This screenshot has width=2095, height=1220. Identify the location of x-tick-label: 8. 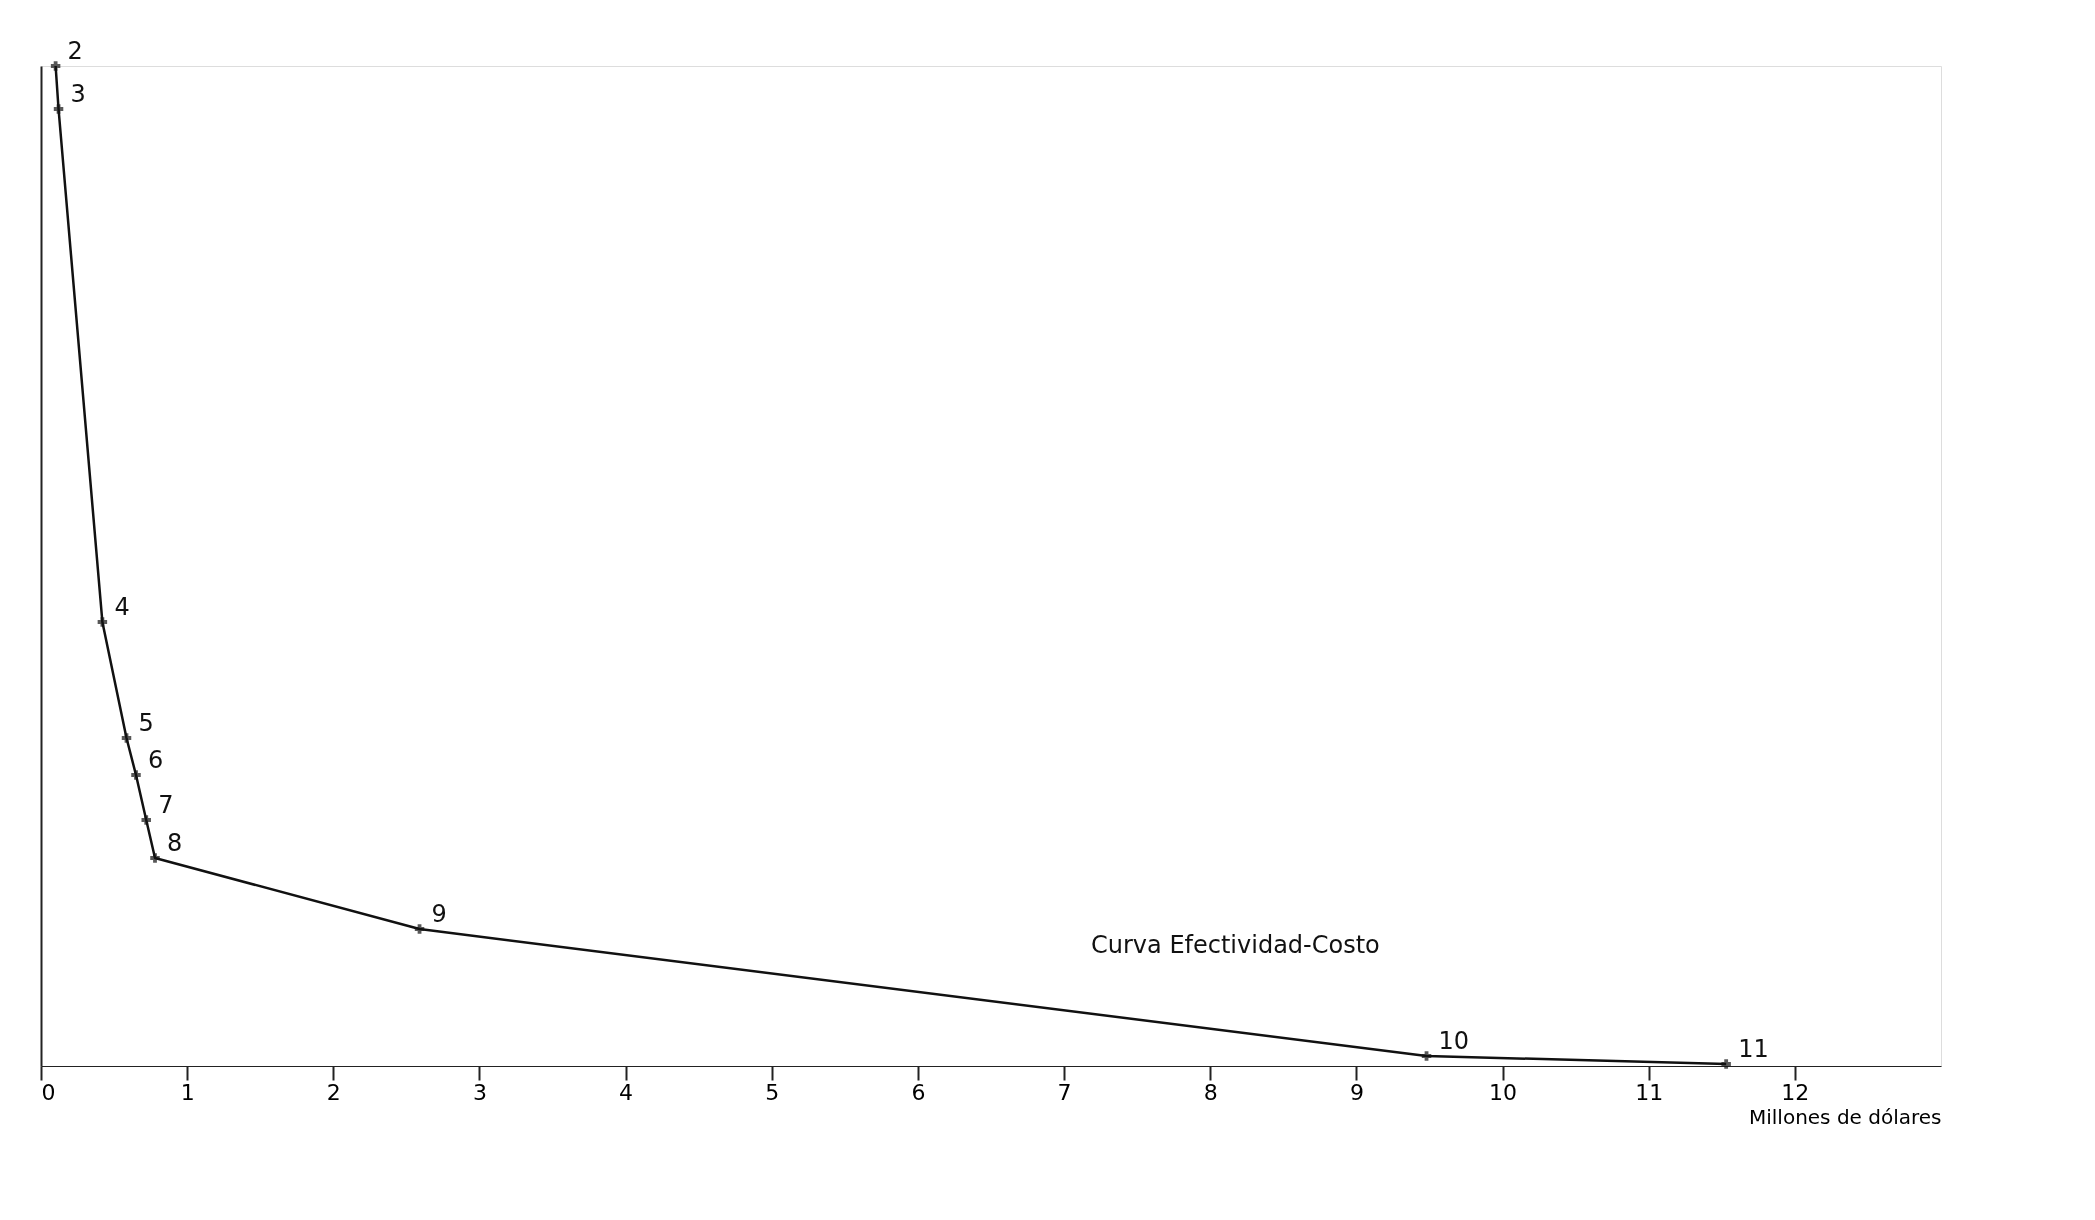
(1210, 1092).